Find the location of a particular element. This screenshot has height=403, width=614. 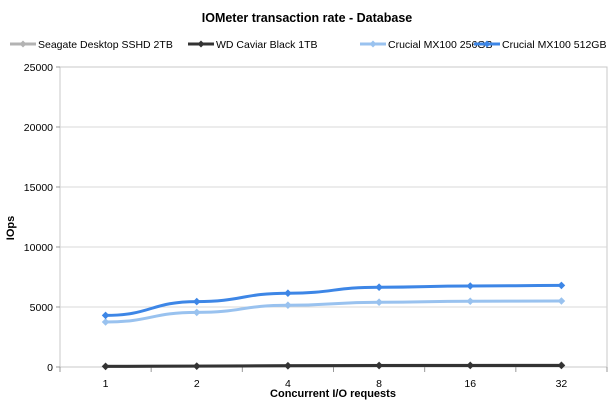

y-tick-label: 15000 is located at coordinates (38, 188).